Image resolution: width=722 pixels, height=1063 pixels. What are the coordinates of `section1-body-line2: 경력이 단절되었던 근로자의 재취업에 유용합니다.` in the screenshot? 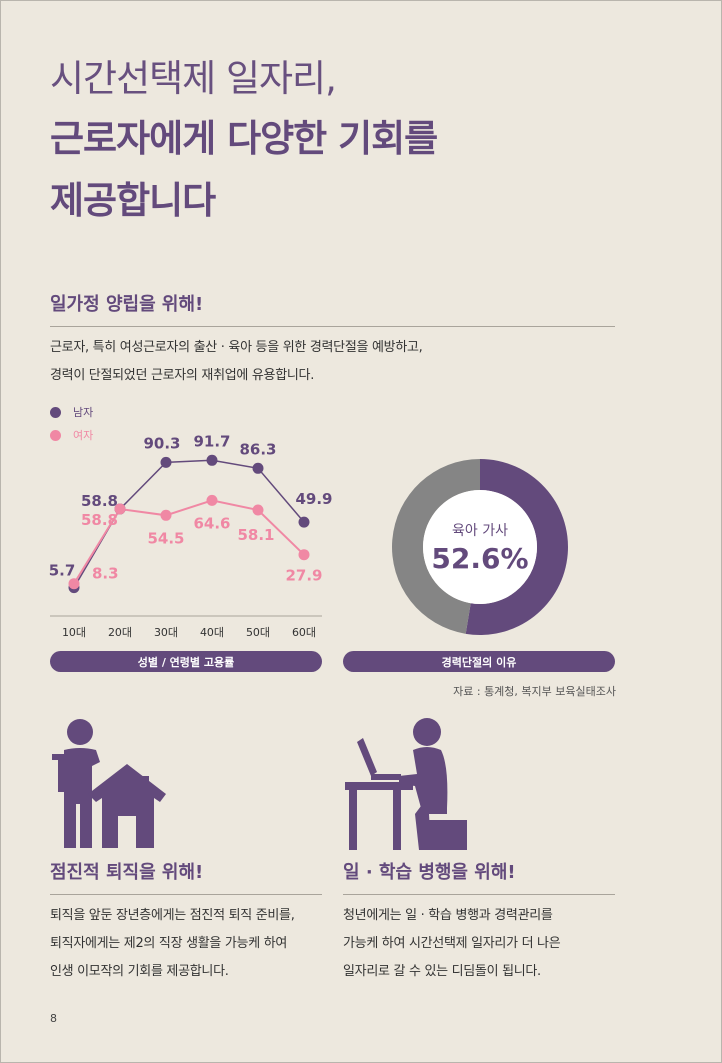 It's located at (182, 375).